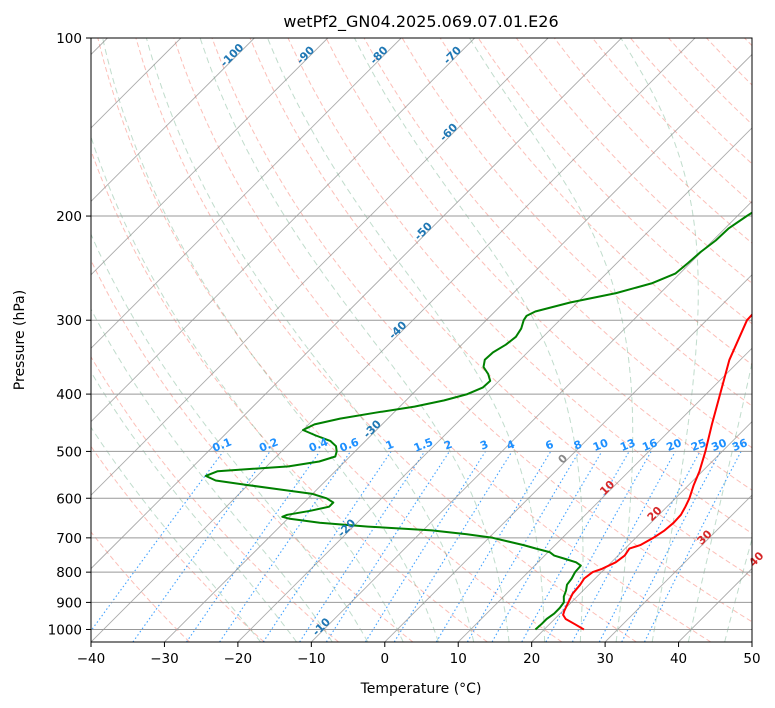 The image size is (775, 708). Describe the element at coordinates (448, 445) in the screenshot. I see `mixing-ratio-label: 2` at that location.